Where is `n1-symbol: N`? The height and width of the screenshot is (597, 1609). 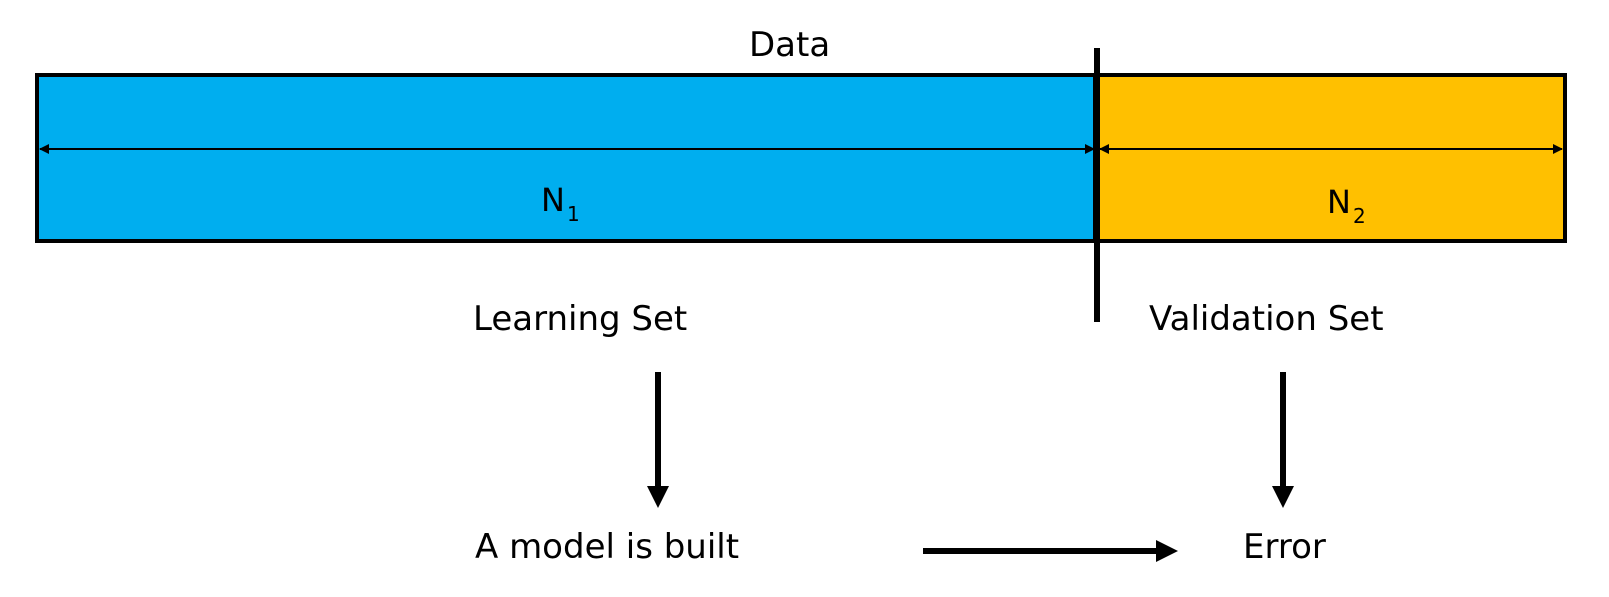
n1-symbol: N is located at coordinates (553, 200).